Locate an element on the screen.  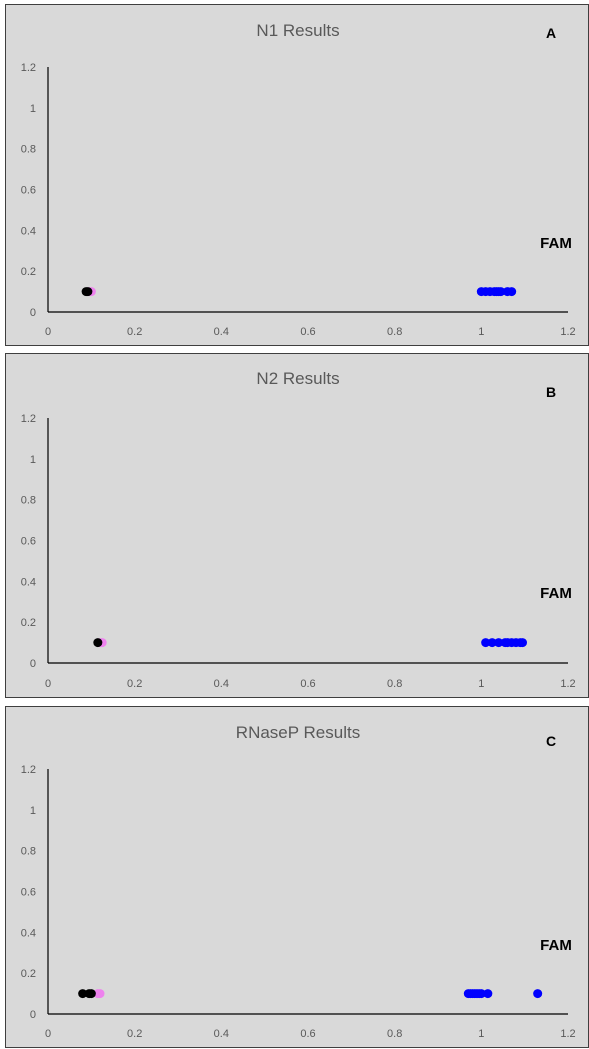
chart-title: N1 Results is located at coordinates (297, 30).